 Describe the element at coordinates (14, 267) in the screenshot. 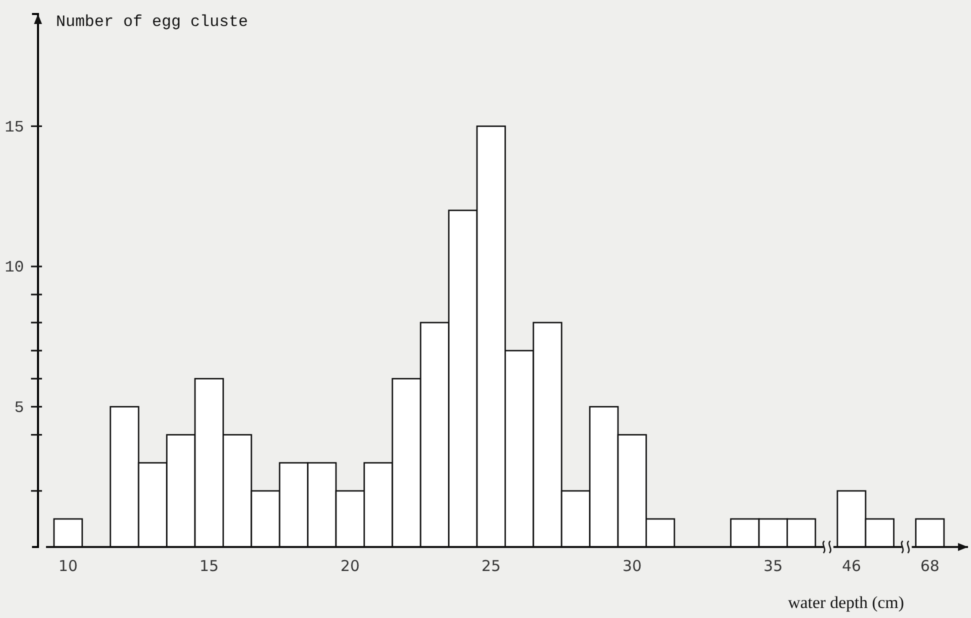

I see `y-tick-label: 10` at that location.